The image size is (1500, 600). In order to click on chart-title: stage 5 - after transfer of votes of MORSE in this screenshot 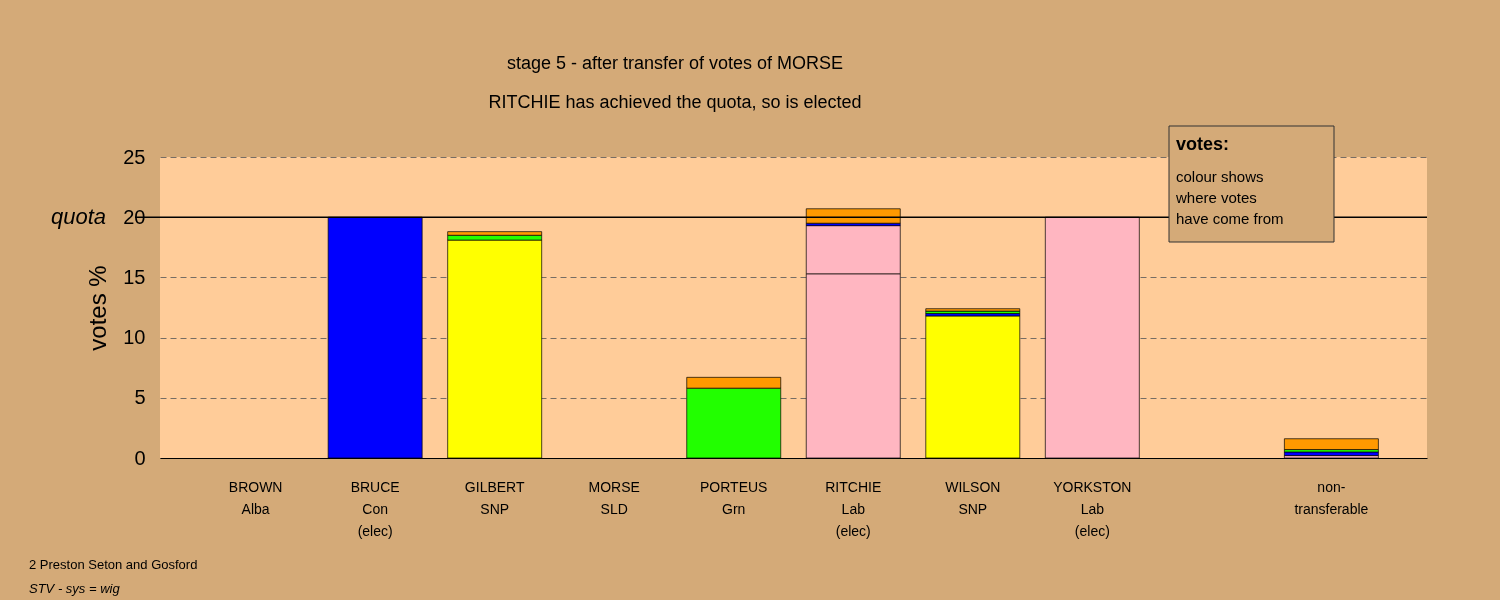, I will do `click(675, 63)`.